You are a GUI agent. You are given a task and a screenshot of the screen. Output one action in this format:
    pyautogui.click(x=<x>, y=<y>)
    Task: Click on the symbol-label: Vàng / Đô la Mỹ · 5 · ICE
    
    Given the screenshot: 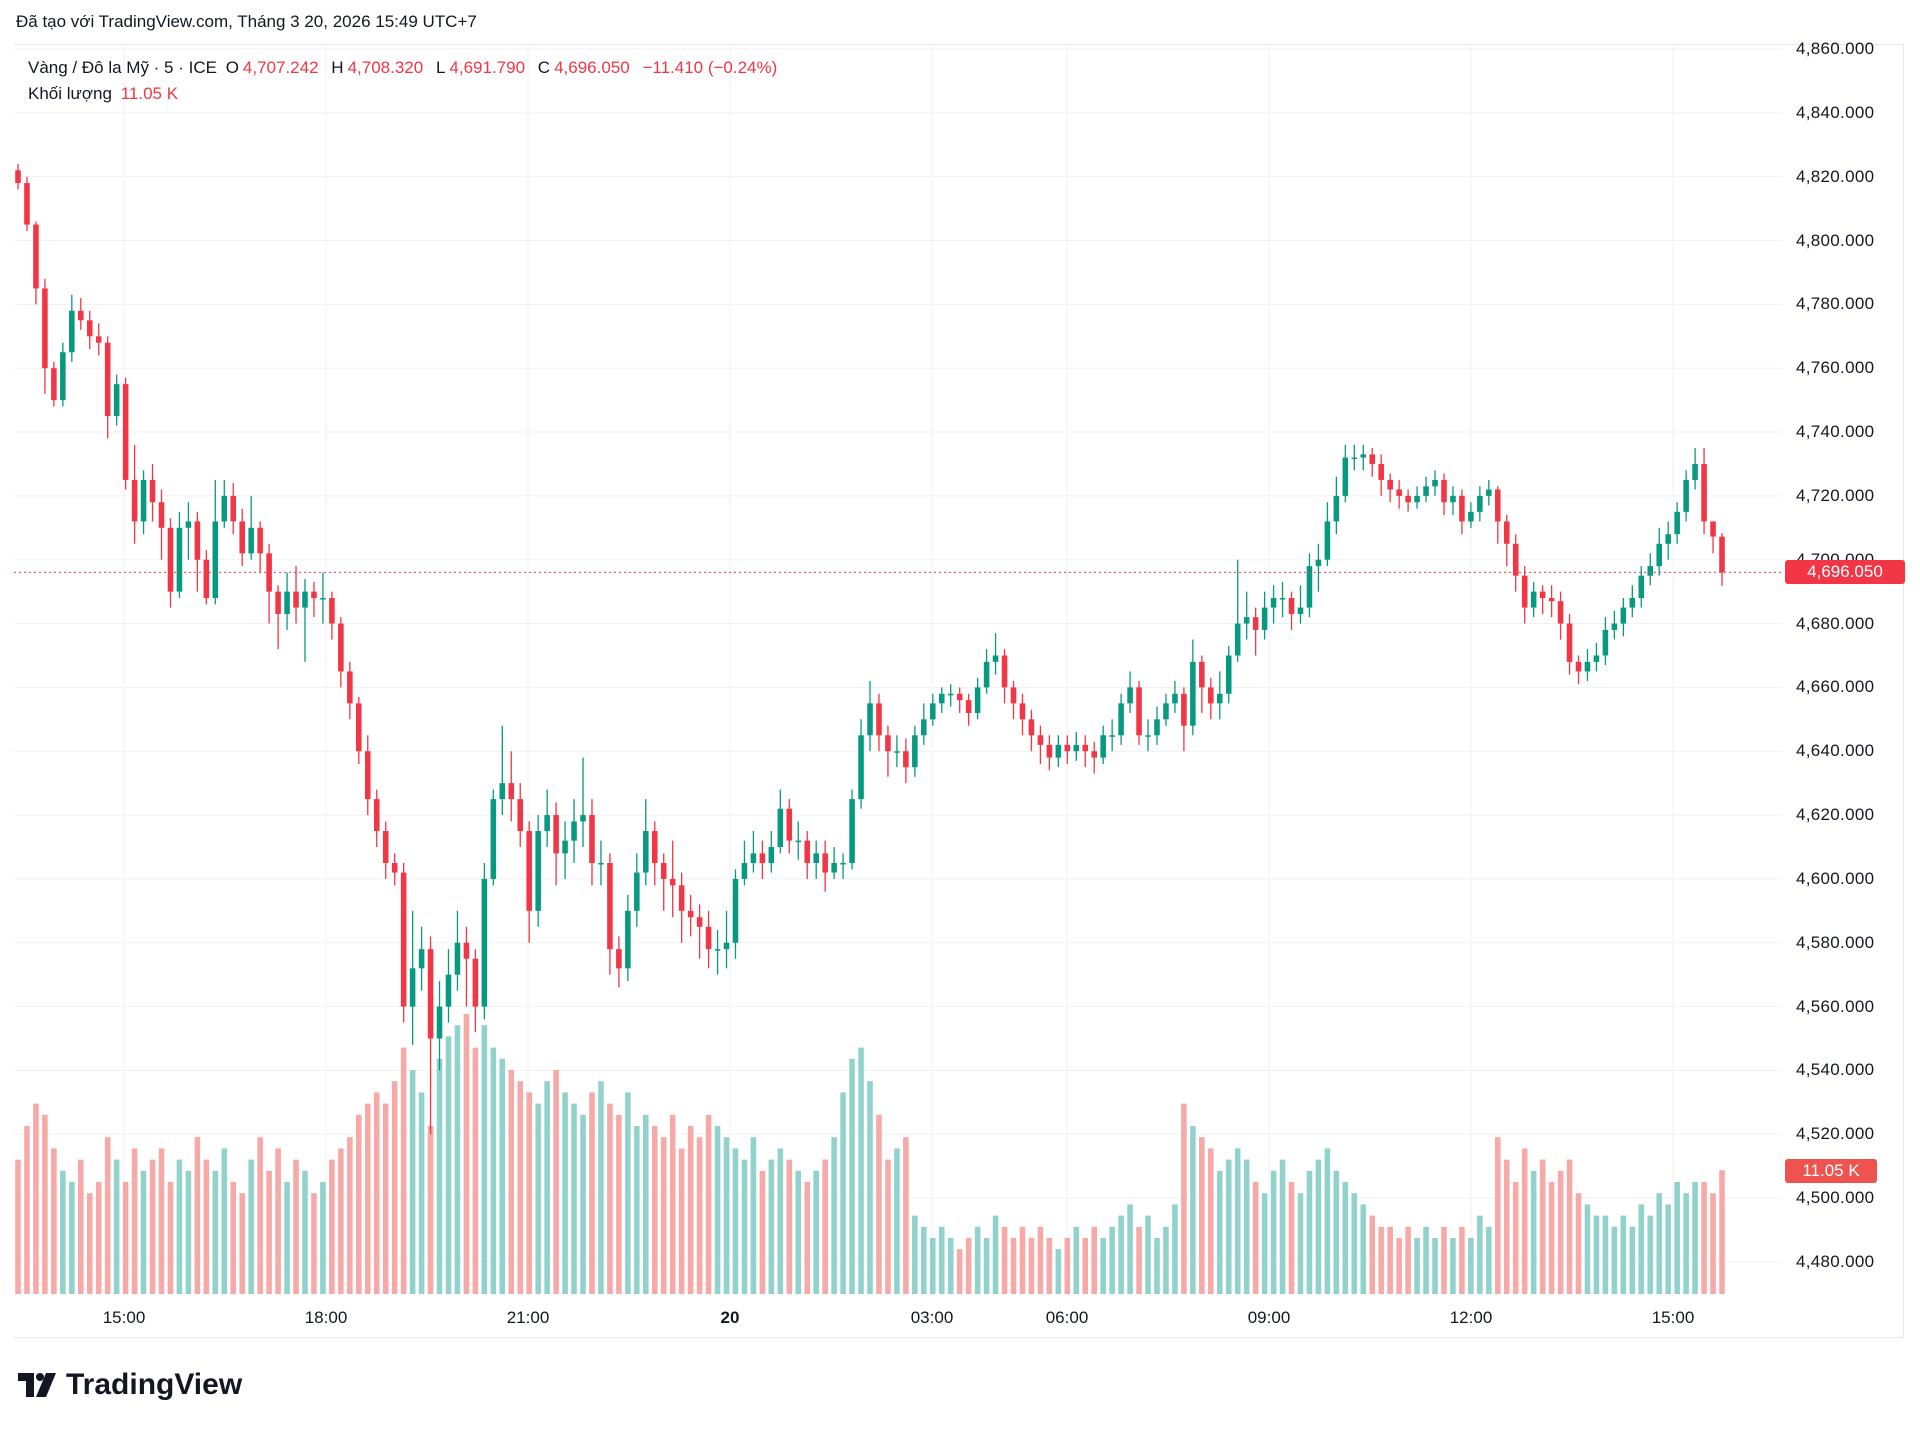 What is the action you would take?
    pyautogui.click(x=122, y=67)
    